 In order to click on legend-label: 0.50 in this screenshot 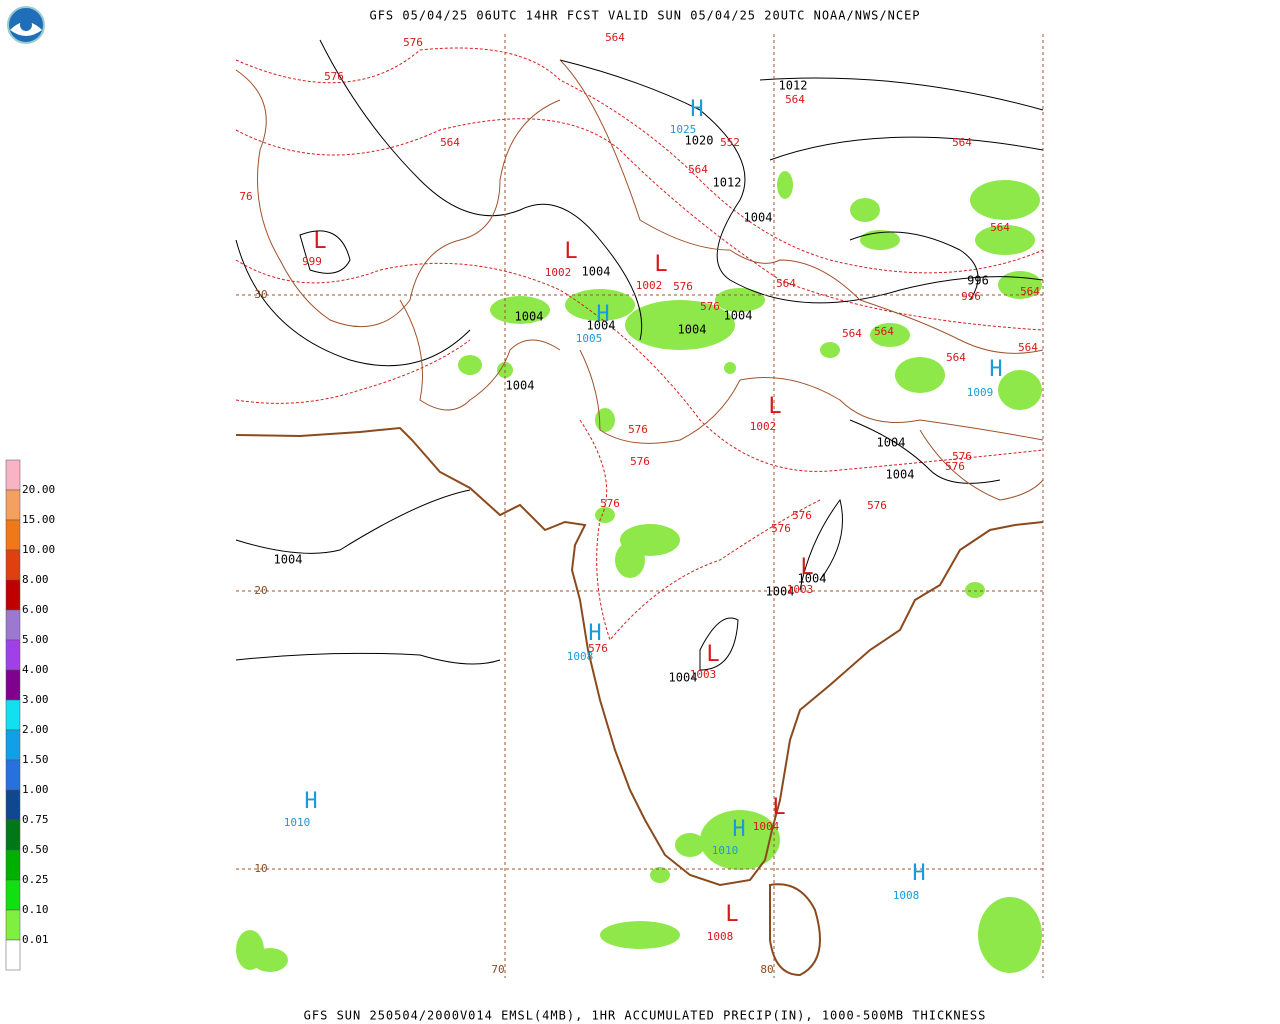, I will do `click(35, 849)`.